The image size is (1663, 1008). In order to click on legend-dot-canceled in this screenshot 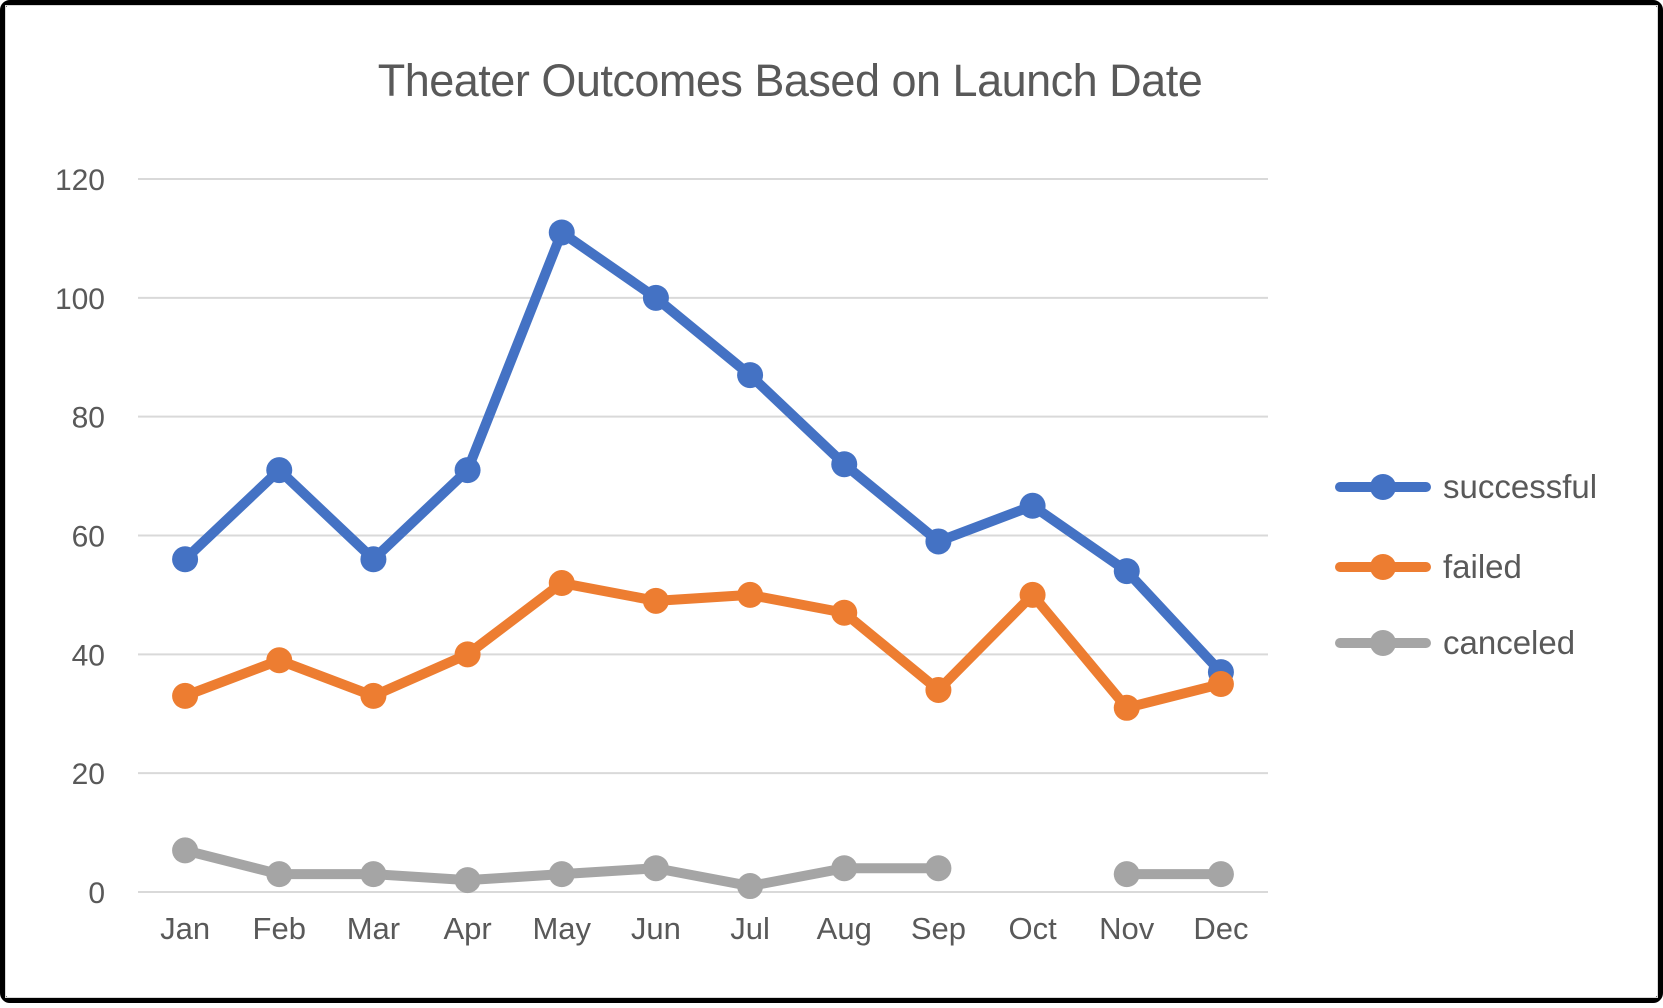, I will do `click(1383, 643)`.